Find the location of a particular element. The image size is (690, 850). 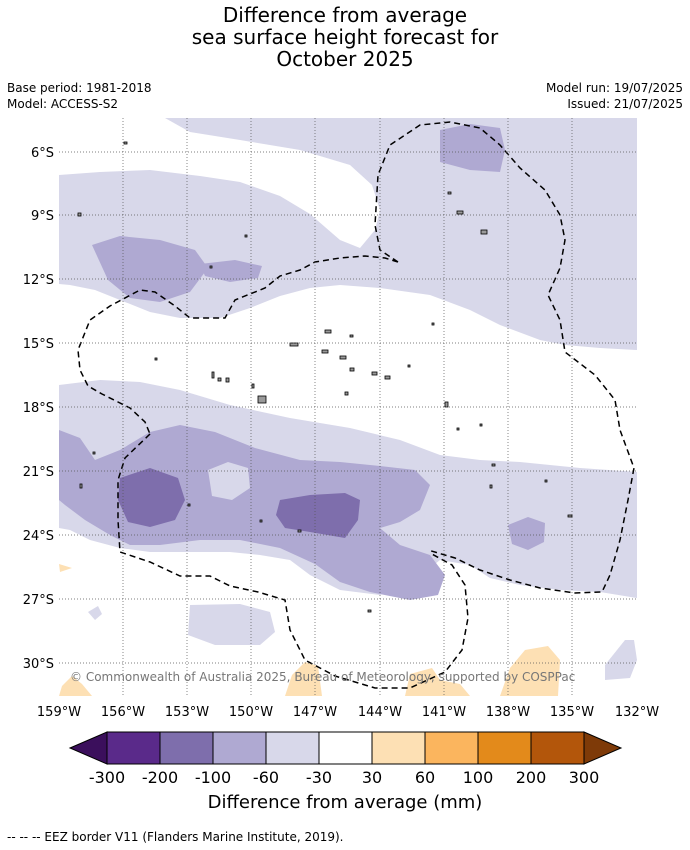

colorbar-tick: 30 is located at coordinates (372, 777).